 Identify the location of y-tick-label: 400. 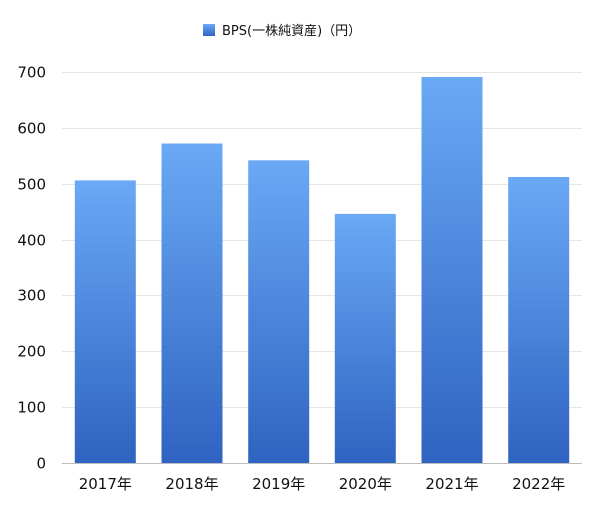
(31, 241).